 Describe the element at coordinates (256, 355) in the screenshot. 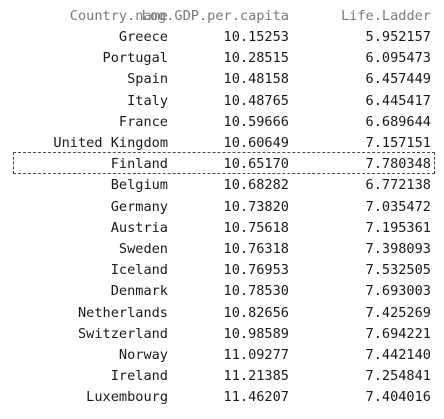

I see `cell-log-gdp: 11.09277` at that location.